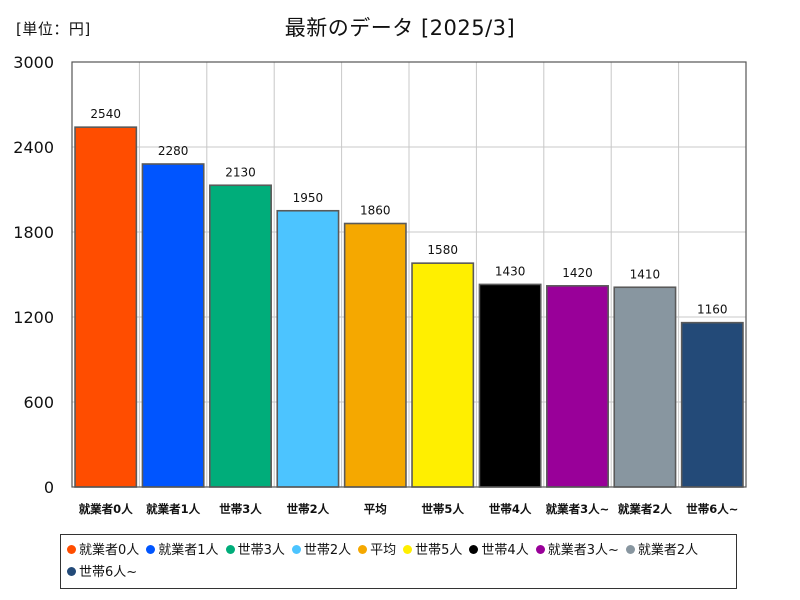 The image size is (800, 600). I want to click on data-label: 1410, so click(645, 274).